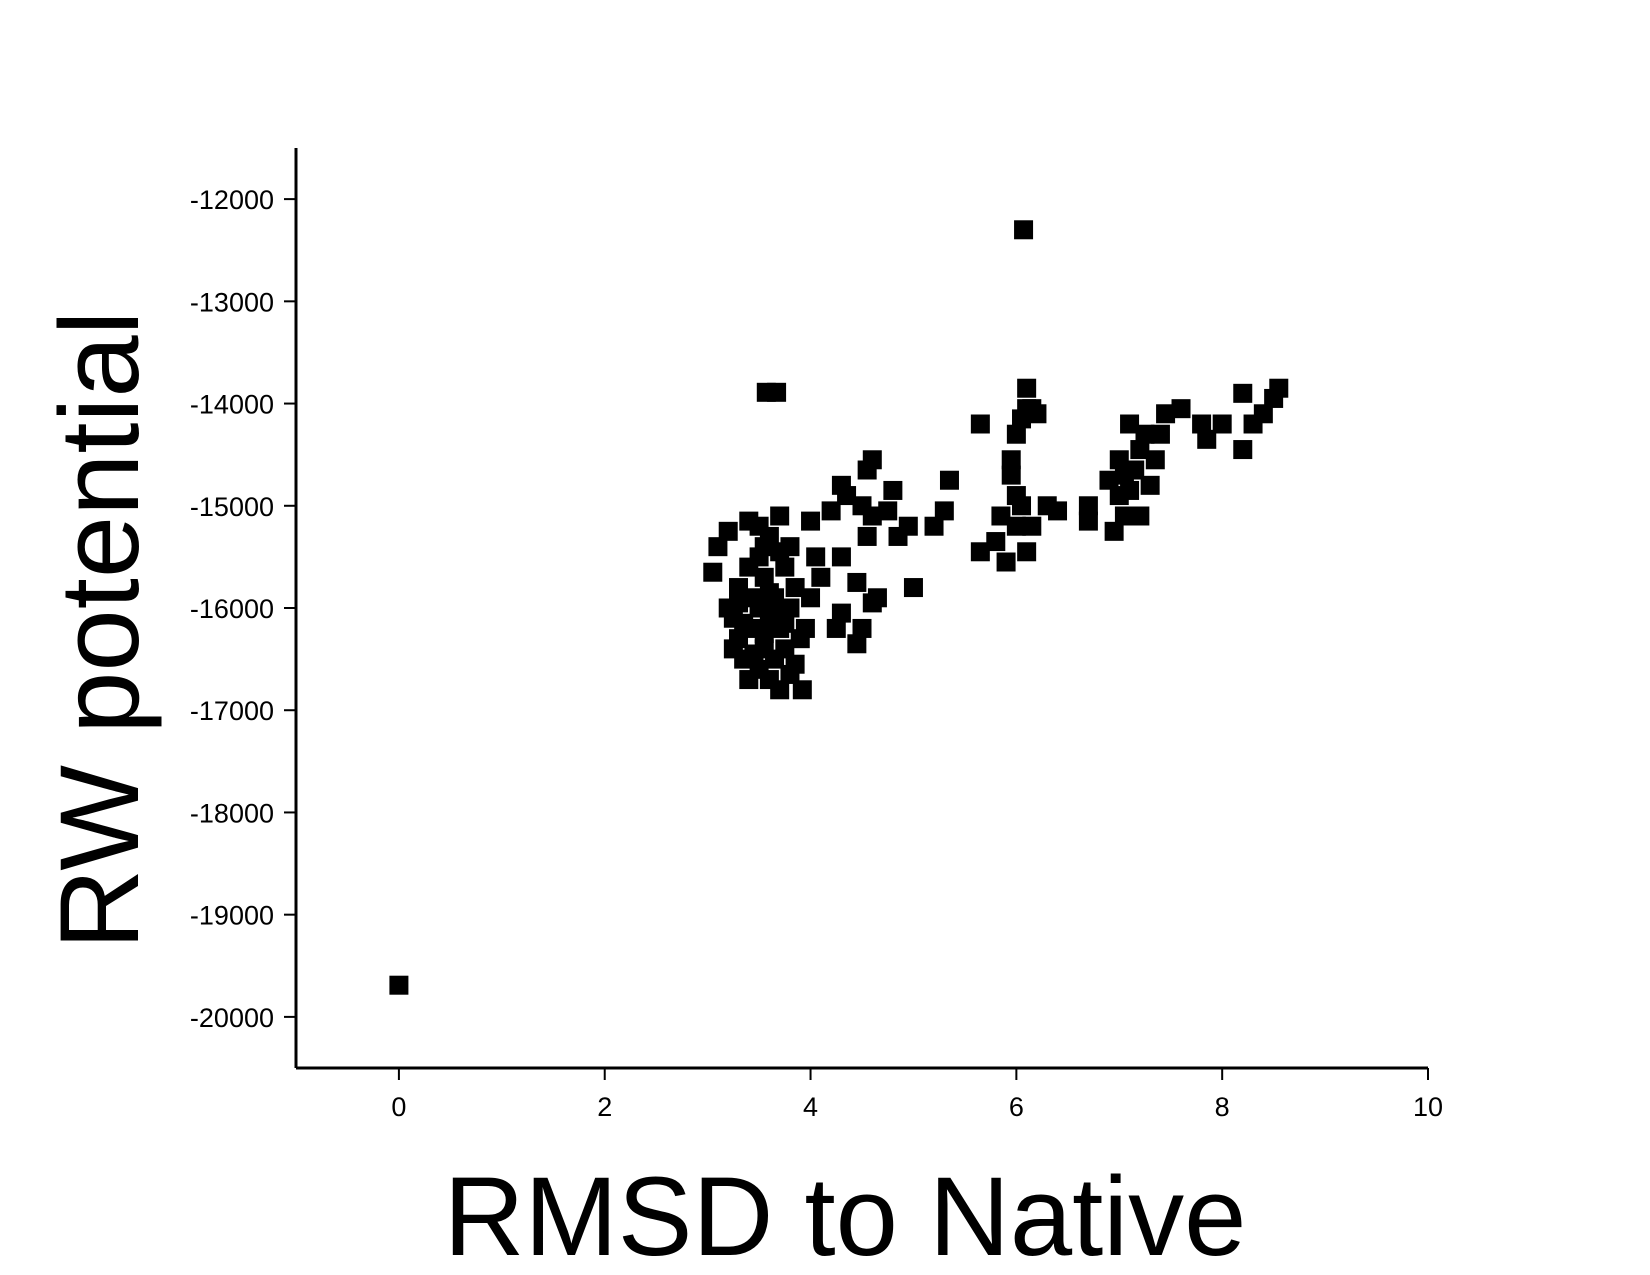 The height and width of the screenshot is (1275, 1650). I want to click on y-tick-label: -14000, so click(232, 405).